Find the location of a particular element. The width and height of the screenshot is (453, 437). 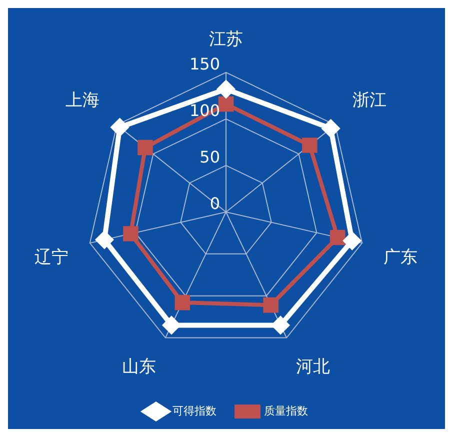

legend-label: 可得指数 is located at coordinates (194, 411).